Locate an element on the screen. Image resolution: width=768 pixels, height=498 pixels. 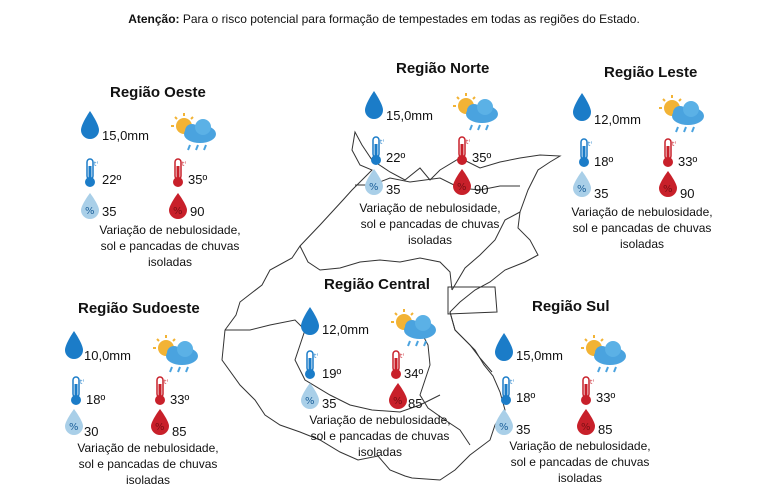
attention-label: Atenção: is located at coordinates (154, 19).